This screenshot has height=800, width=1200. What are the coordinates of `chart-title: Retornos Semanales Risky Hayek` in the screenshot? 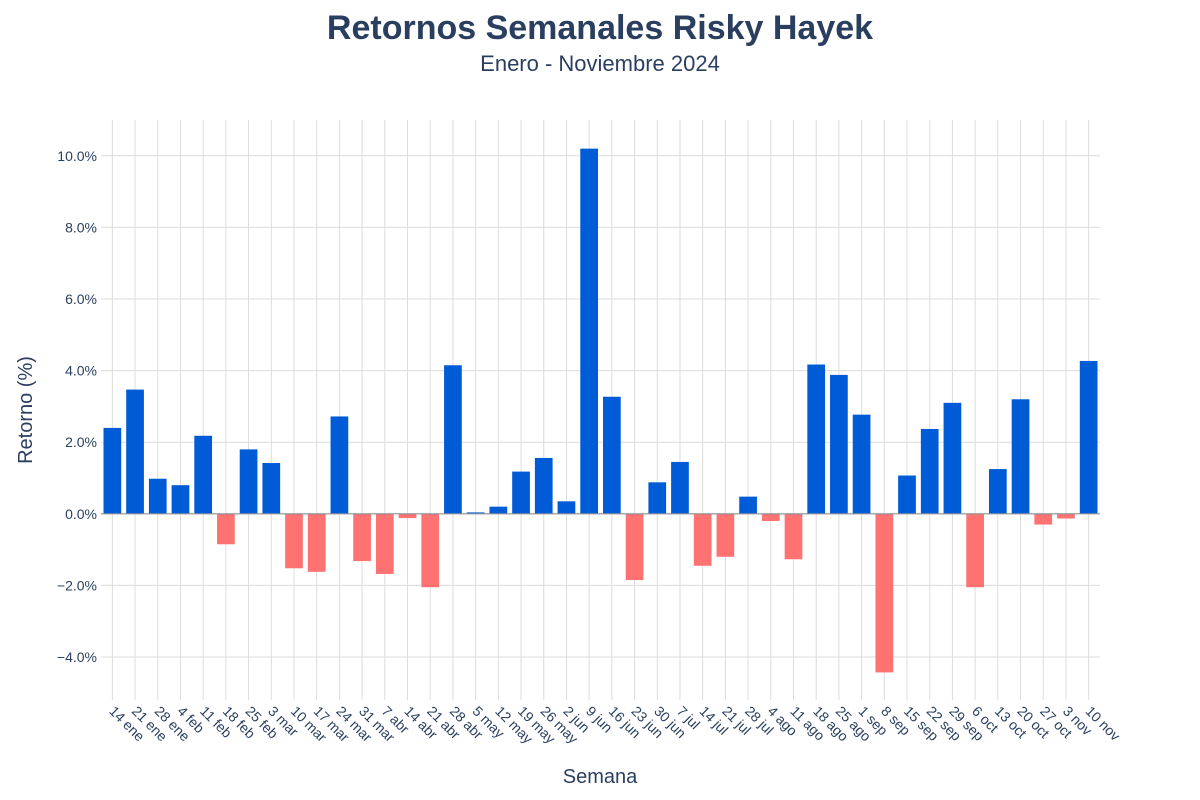 It's located at (600, 28).